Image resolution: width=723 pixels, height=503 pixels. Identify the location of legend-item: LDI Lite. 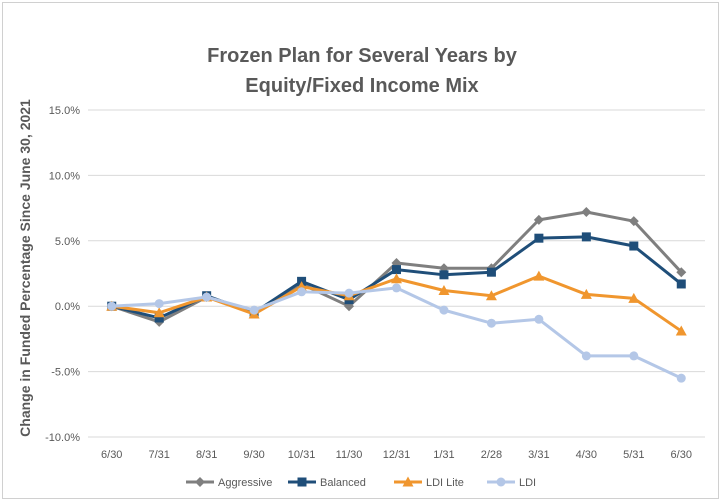
(429, 482).